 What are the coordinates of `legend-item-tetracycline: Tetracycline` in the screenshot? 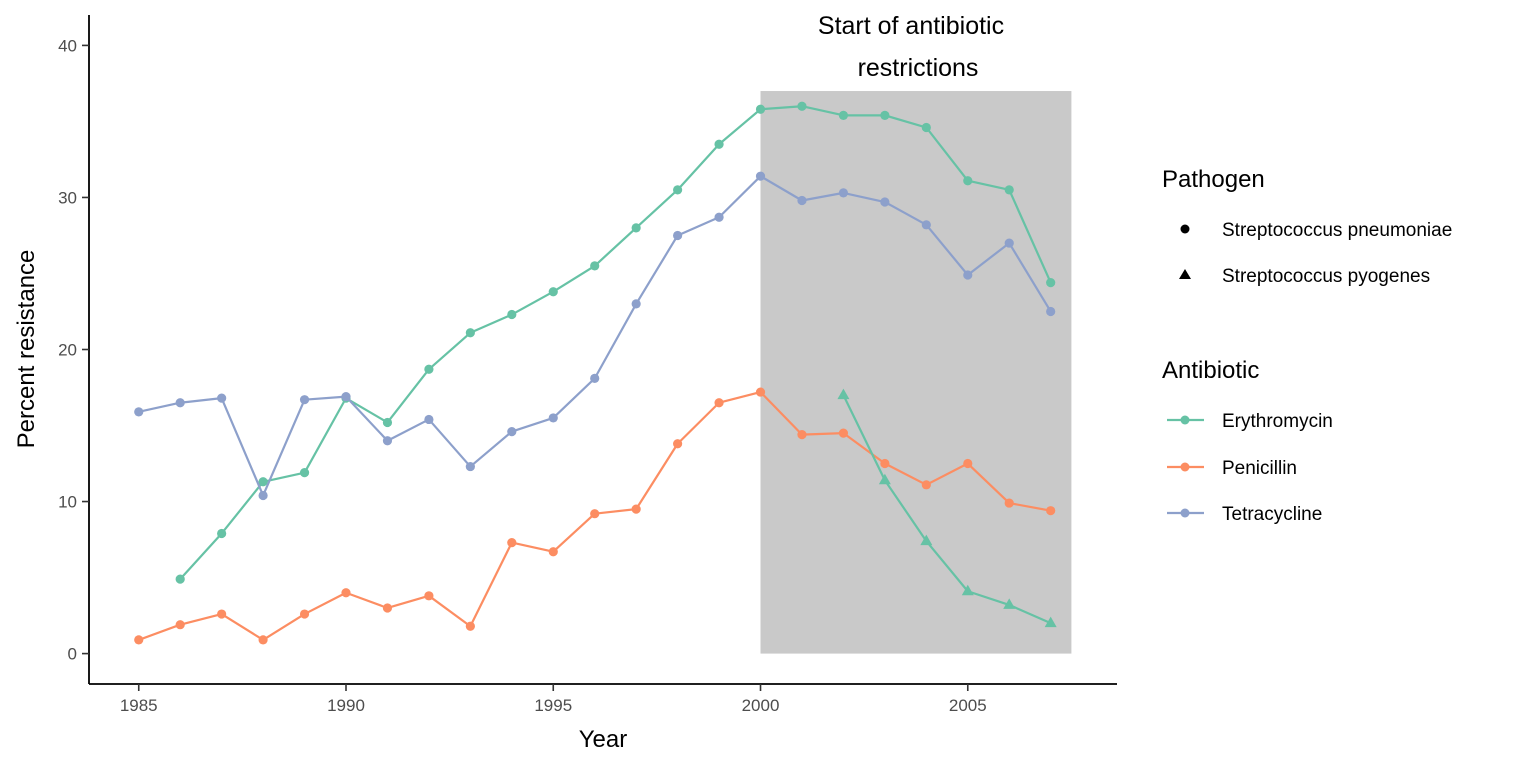 It's located at (1244, 514).